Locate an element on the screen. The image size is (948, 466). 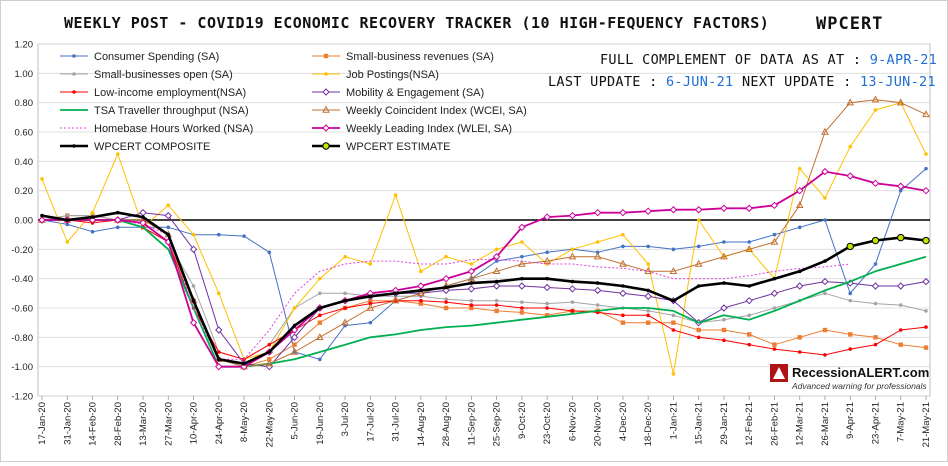
x-tick-label: 18-Dec-20 is located at coordinates (648, 424).